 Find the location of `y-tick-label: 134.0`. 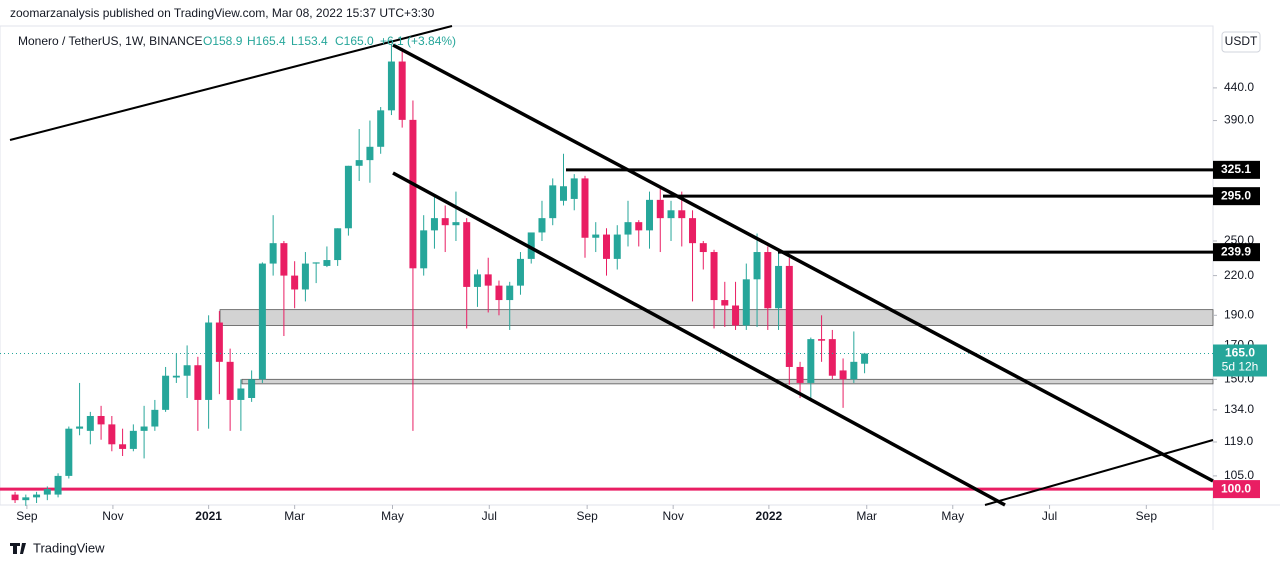

y-tick-label: 134.0 is located at coordinates (1239, 409).